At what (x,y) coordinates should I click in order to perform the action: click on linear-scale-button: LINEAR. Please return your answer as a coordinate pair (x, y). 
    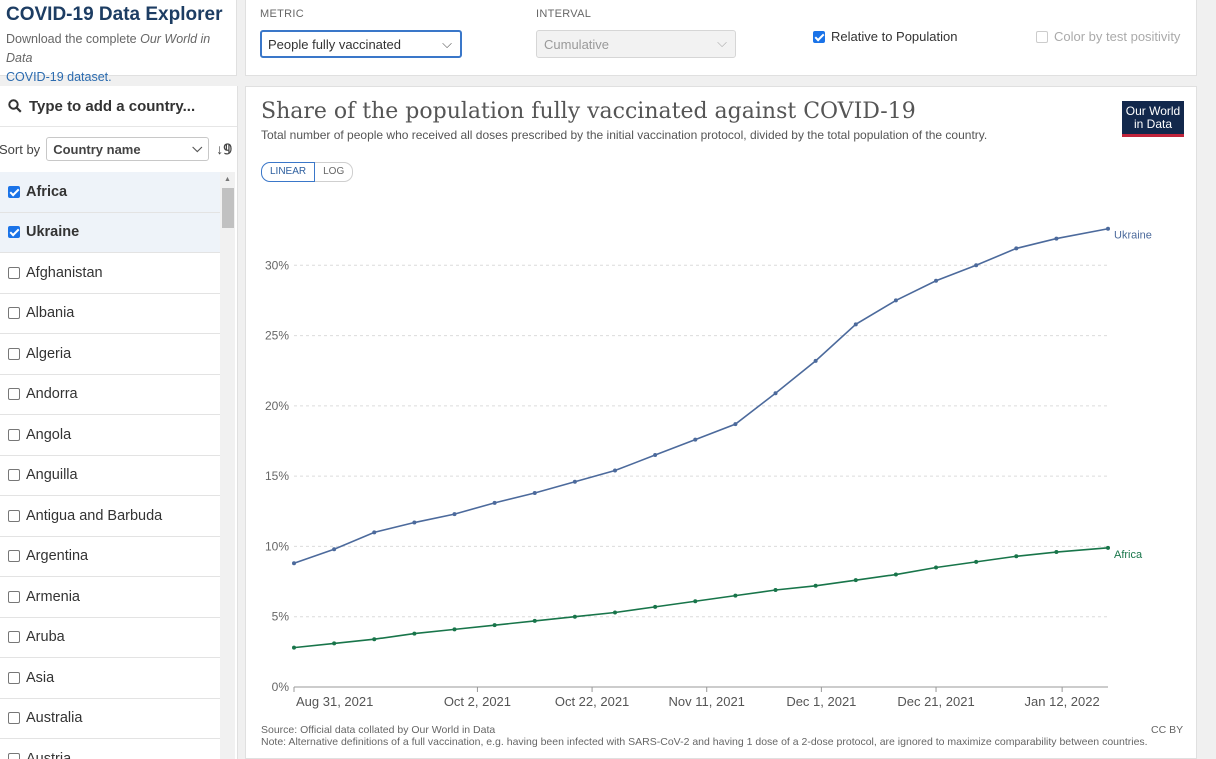
    Looking at the image, I should click on (288, 172).